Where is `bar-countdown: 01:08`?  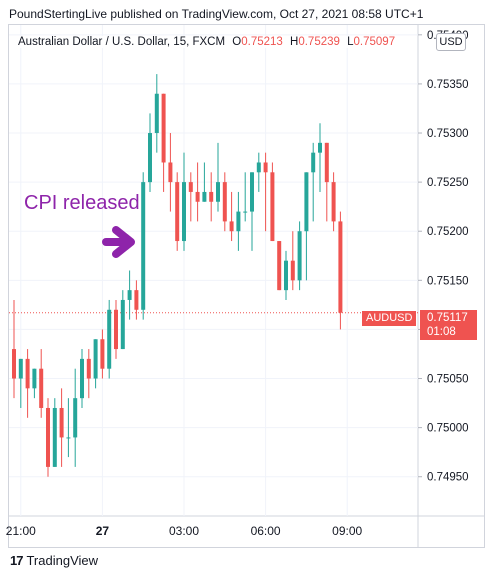
bar-countdown: 01:08 is located at coordinates (441, 332).